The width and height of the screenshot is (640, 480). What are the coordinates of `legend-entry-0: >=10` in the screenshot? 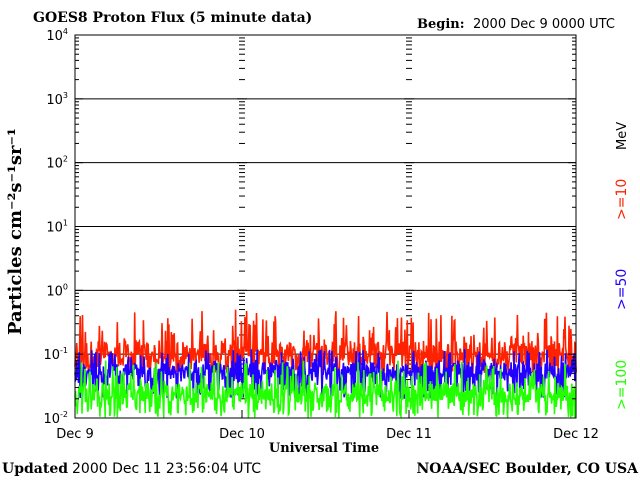 It's located at (622, 199).